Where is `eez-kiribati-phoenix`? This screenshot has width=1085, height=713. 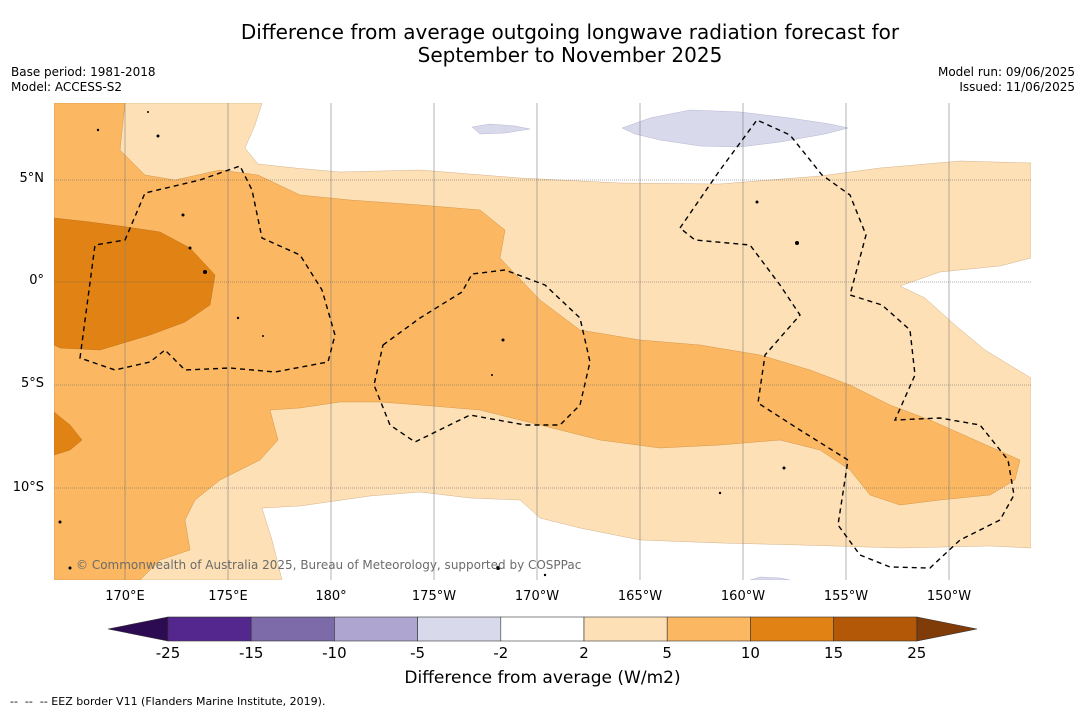 eez-kiribati-phoenix is located at coordinates (482, 356).